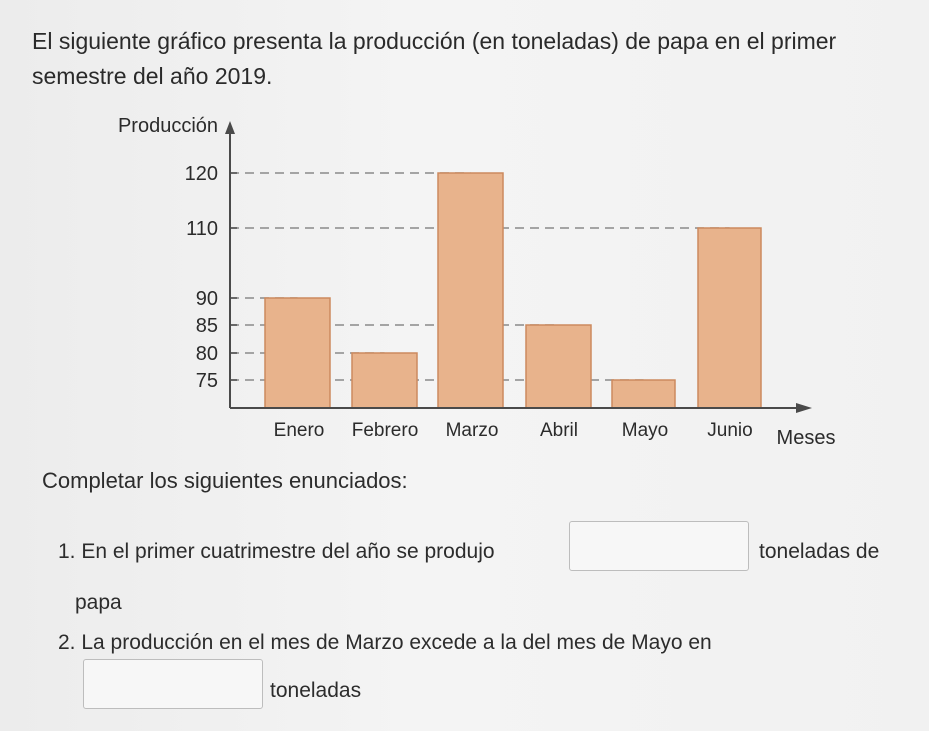 The height and width of the screenshot is (731, 929). Describe the element at coordinates (645, 430) in the screenshot. I see `x-tick-label: Mayo` at that location.